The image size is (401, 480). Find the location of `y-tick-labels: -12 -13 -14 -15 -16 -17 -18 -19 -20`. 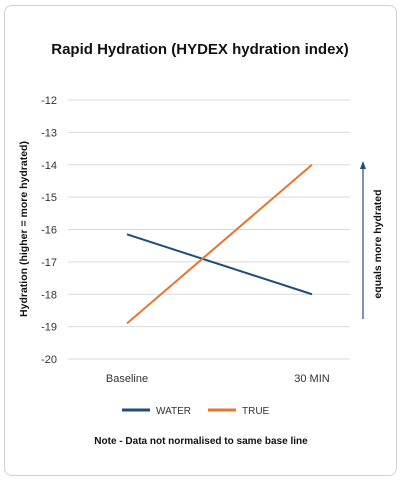

y-tick-labels: -12 -13 -14 -15 -16 -17 -18 -19 -20 is located at coordinates (49, 230).